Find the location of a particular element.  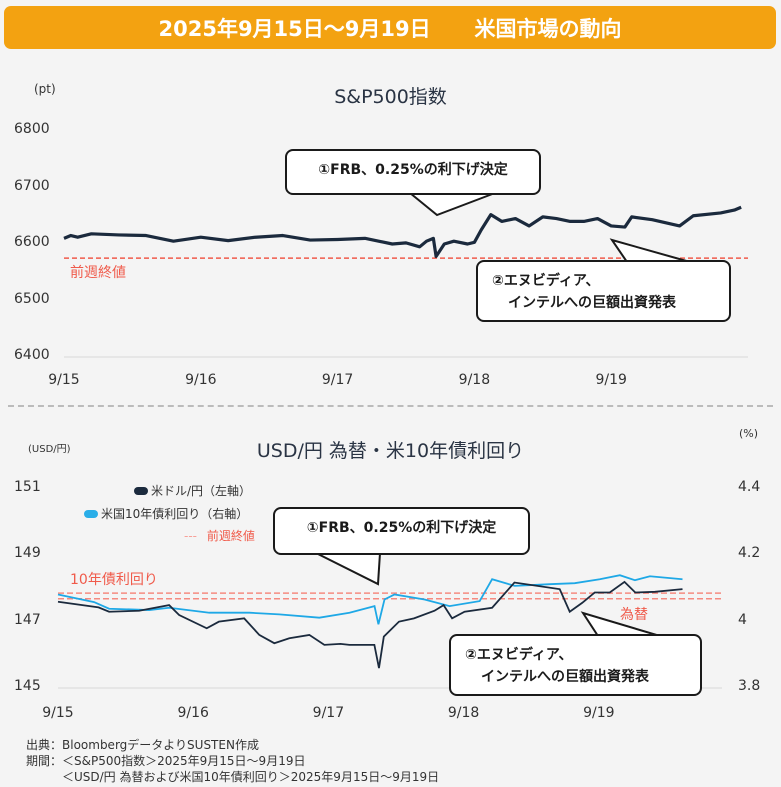

fx-callout-nvidia-tail is located at coordinates (620, 624).